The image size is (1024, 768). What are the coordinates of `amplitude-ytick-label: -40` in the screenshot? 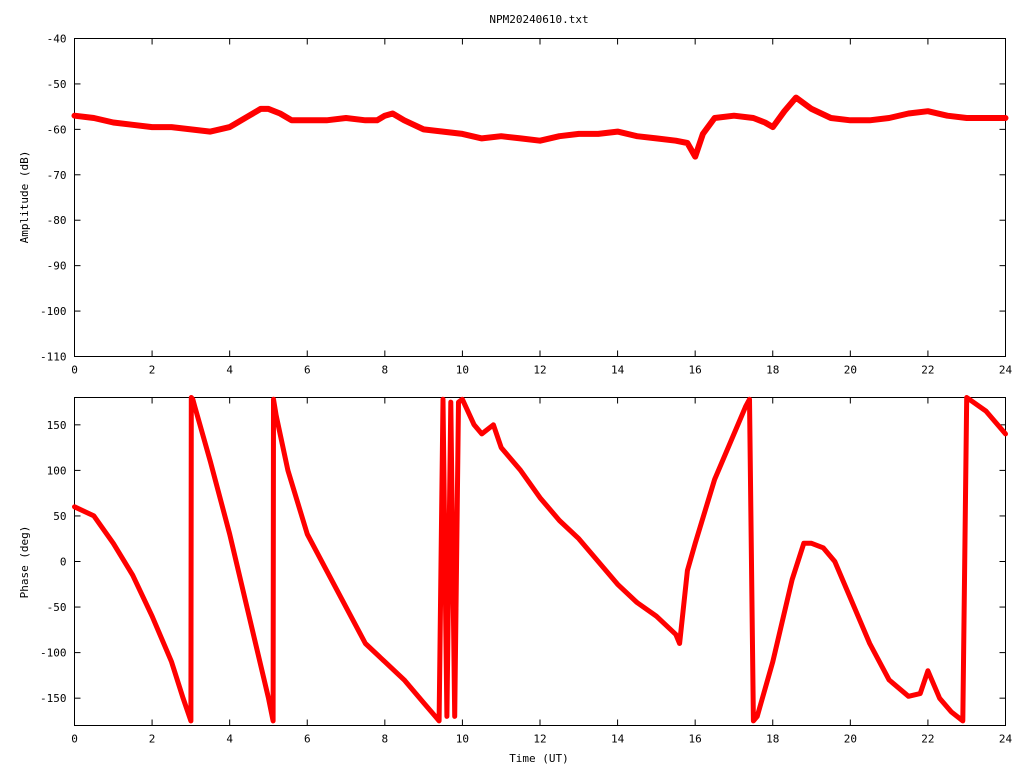 It's located at (57, 39).